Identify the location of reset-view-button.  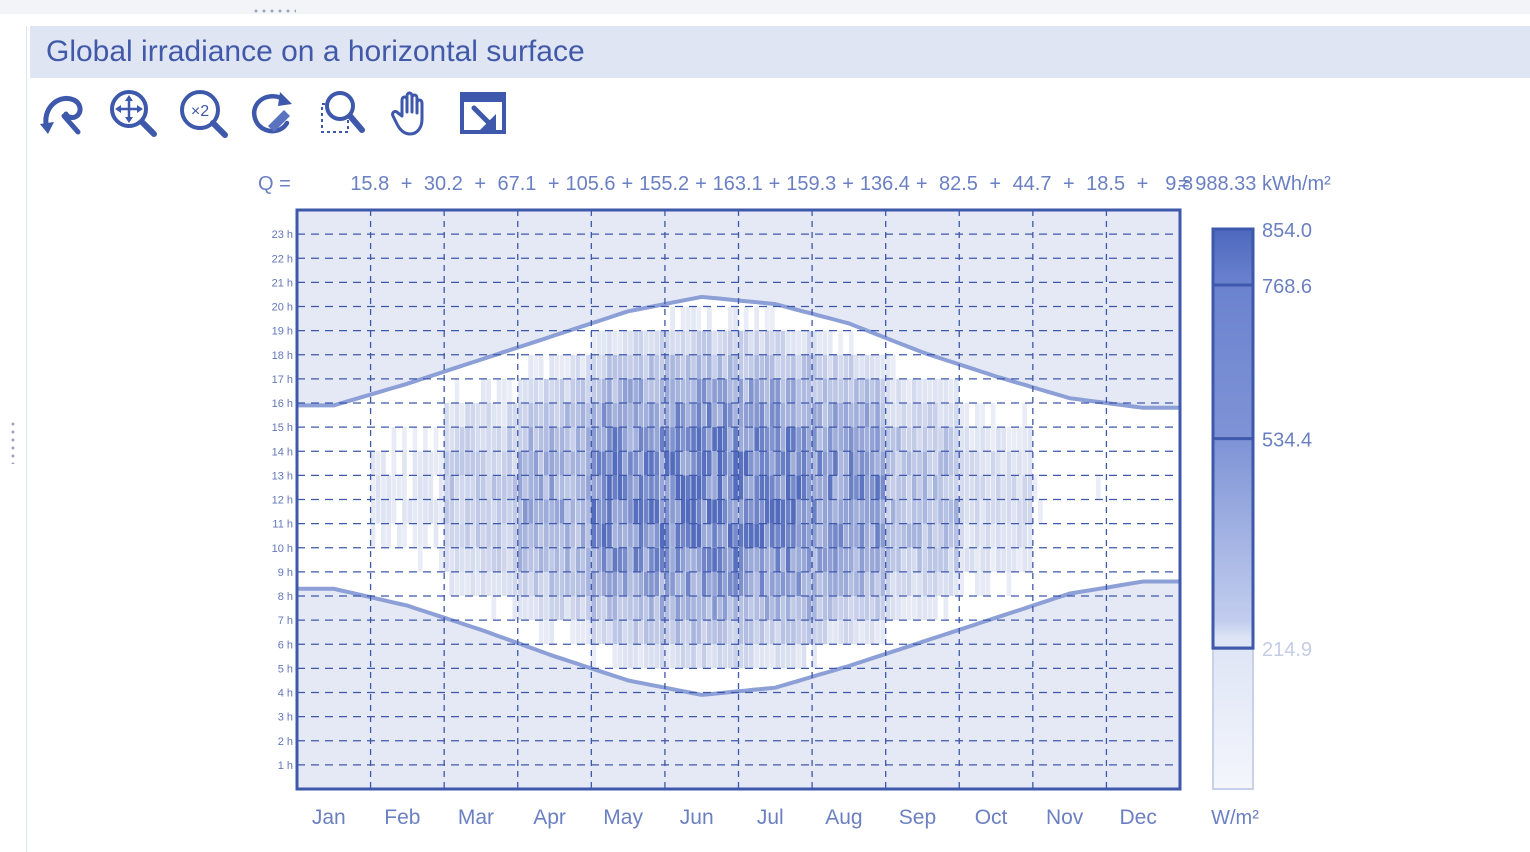
(63, 113).